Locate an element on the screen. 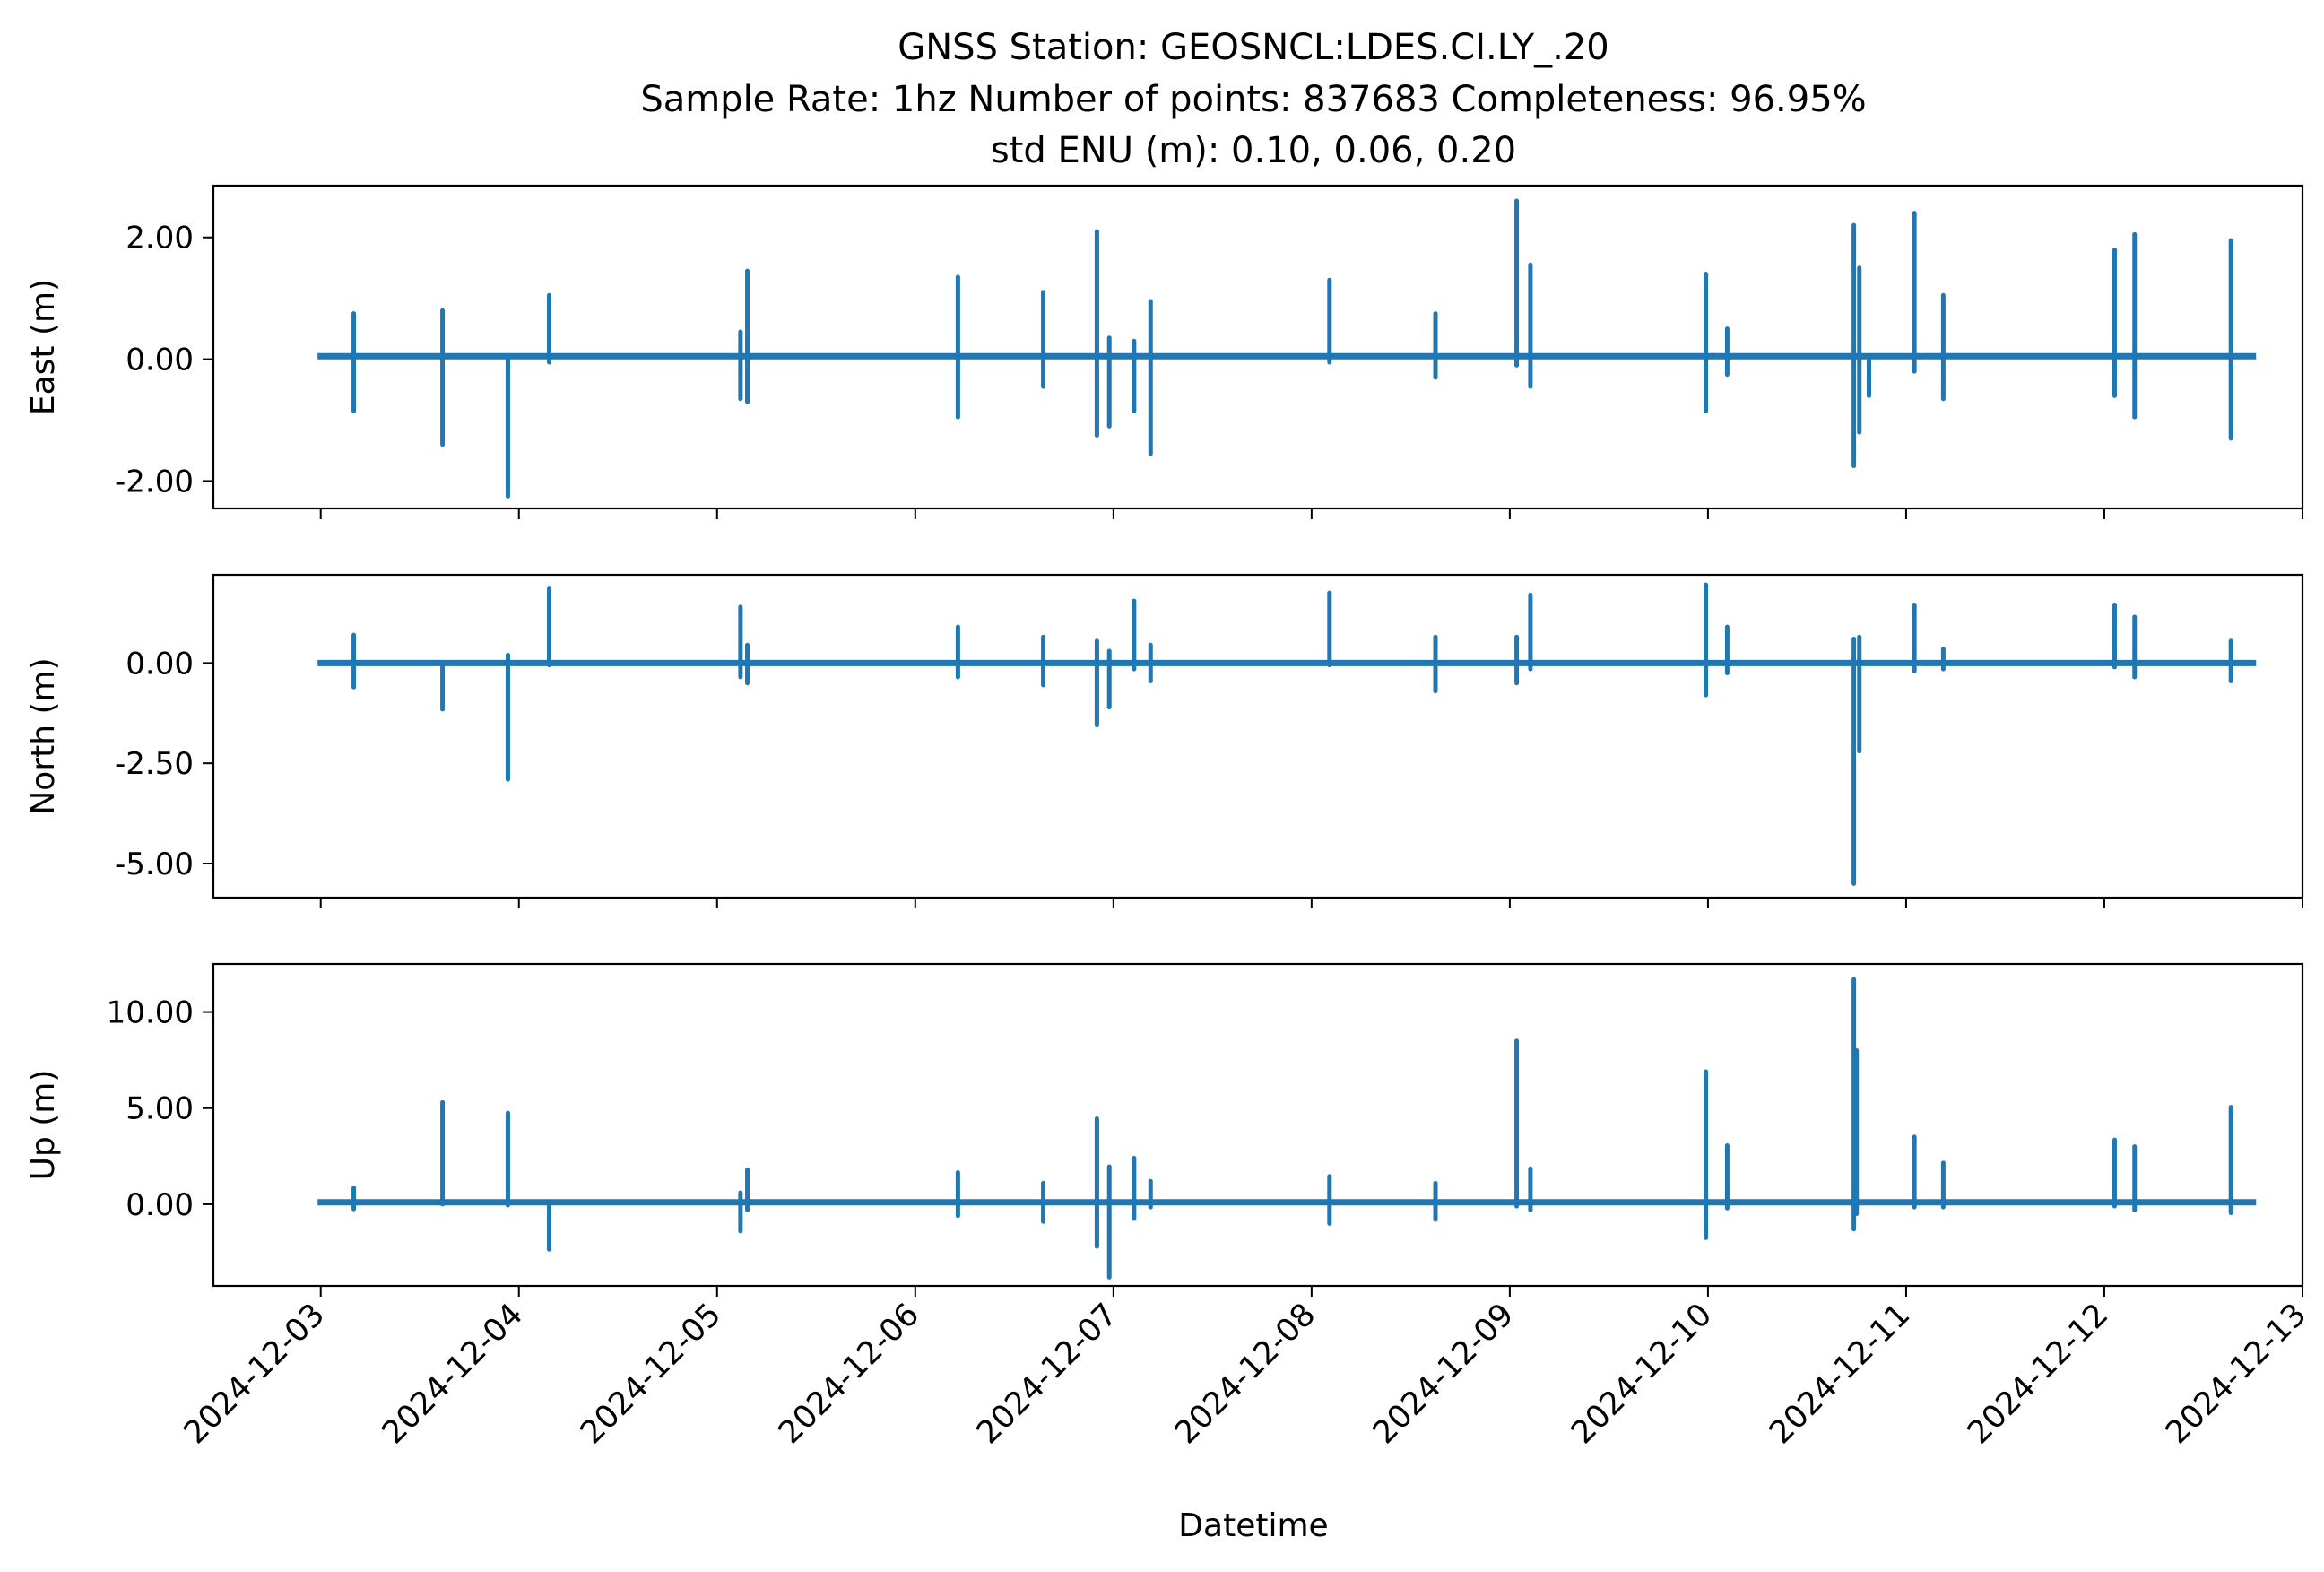  x-tick-label: 2024-12-12 is located at coordinates (2038, 1374).